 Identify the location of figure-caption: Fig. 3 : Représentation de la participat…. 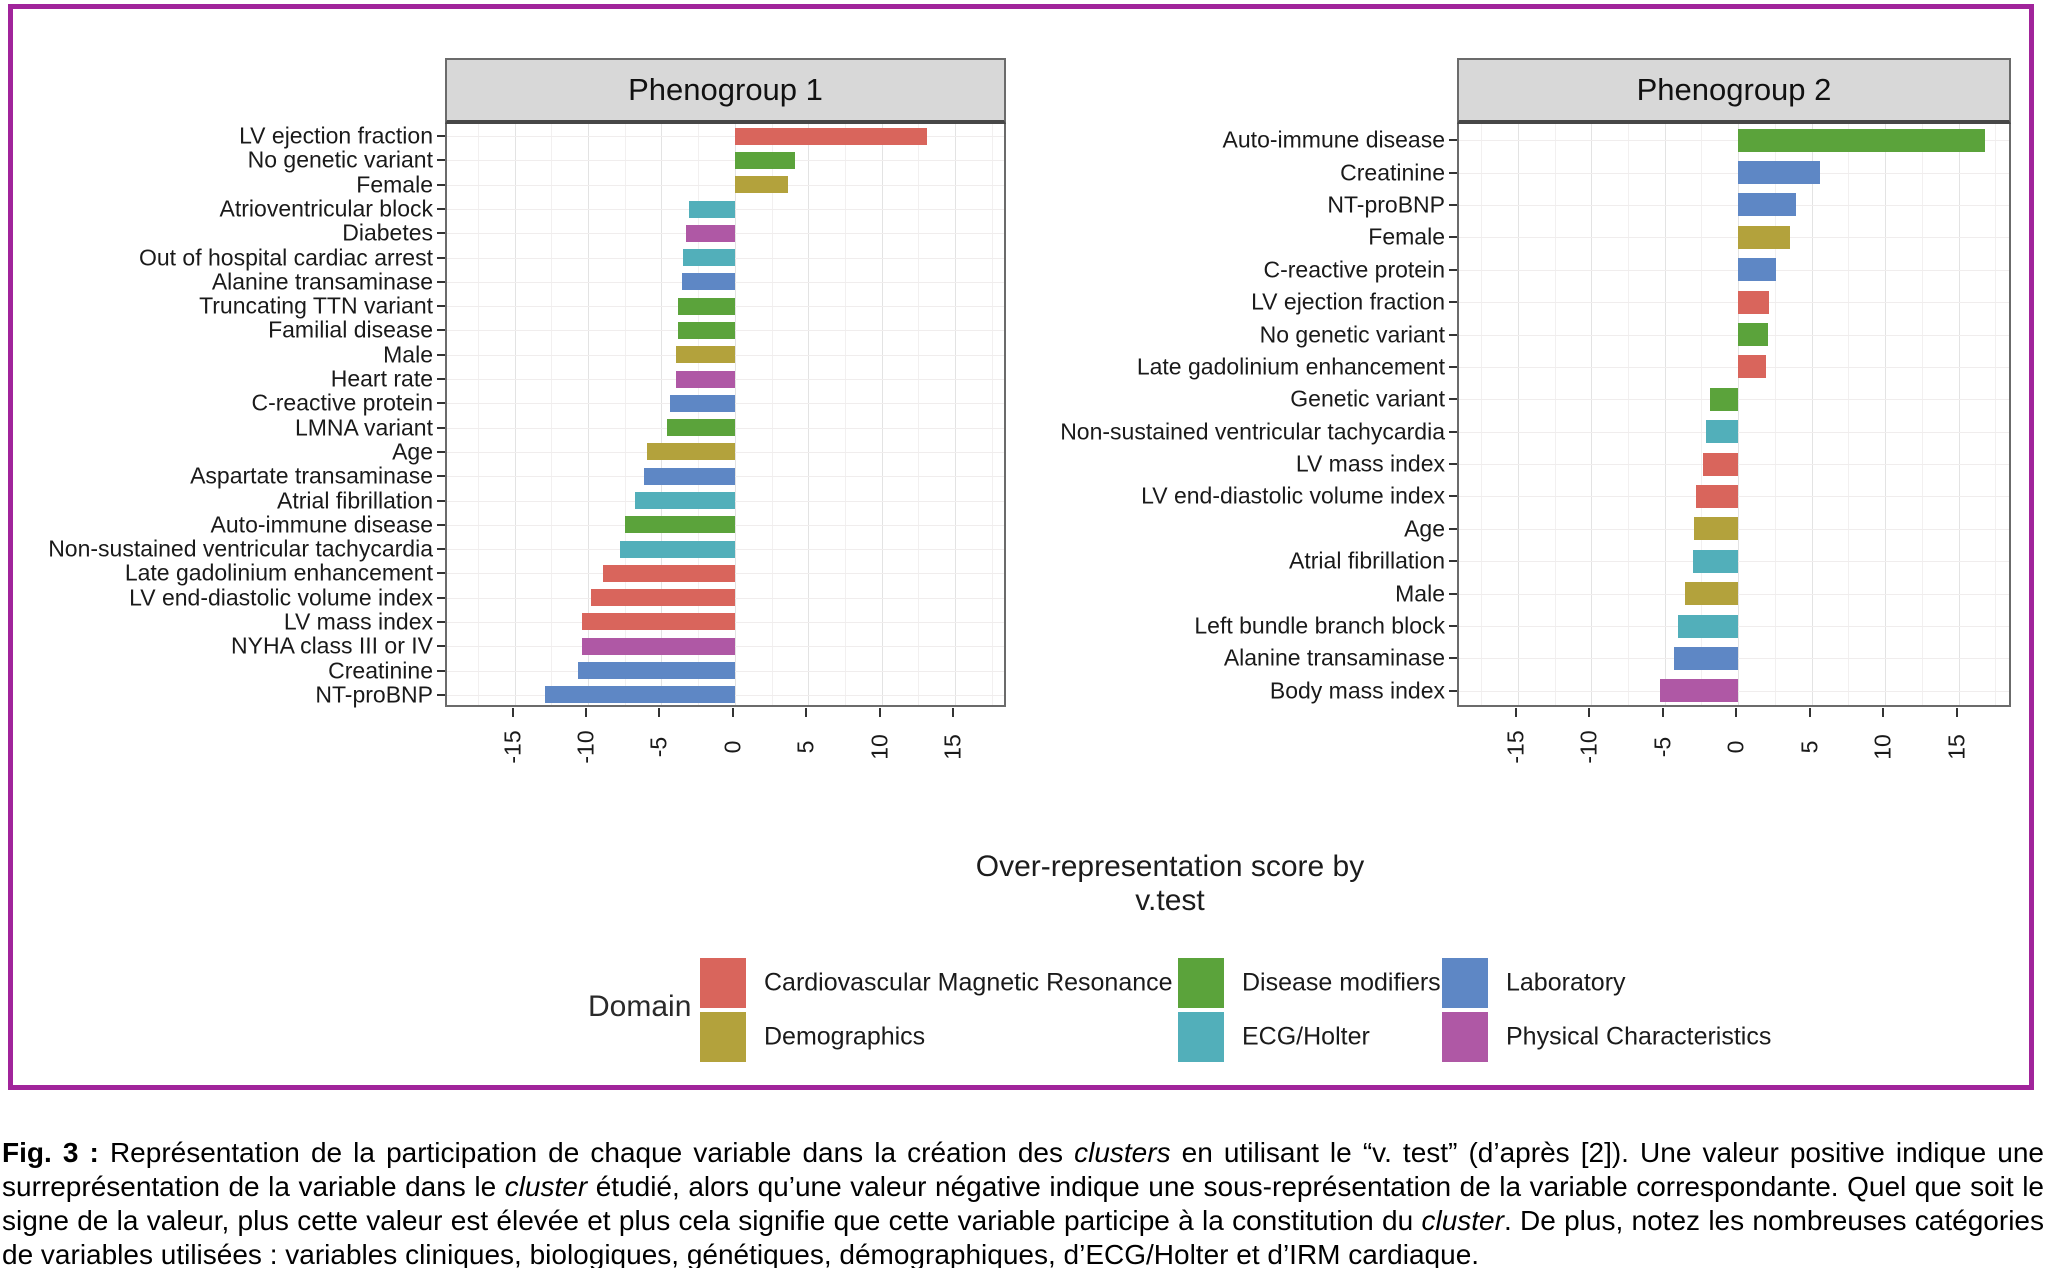
(1023, 1202).